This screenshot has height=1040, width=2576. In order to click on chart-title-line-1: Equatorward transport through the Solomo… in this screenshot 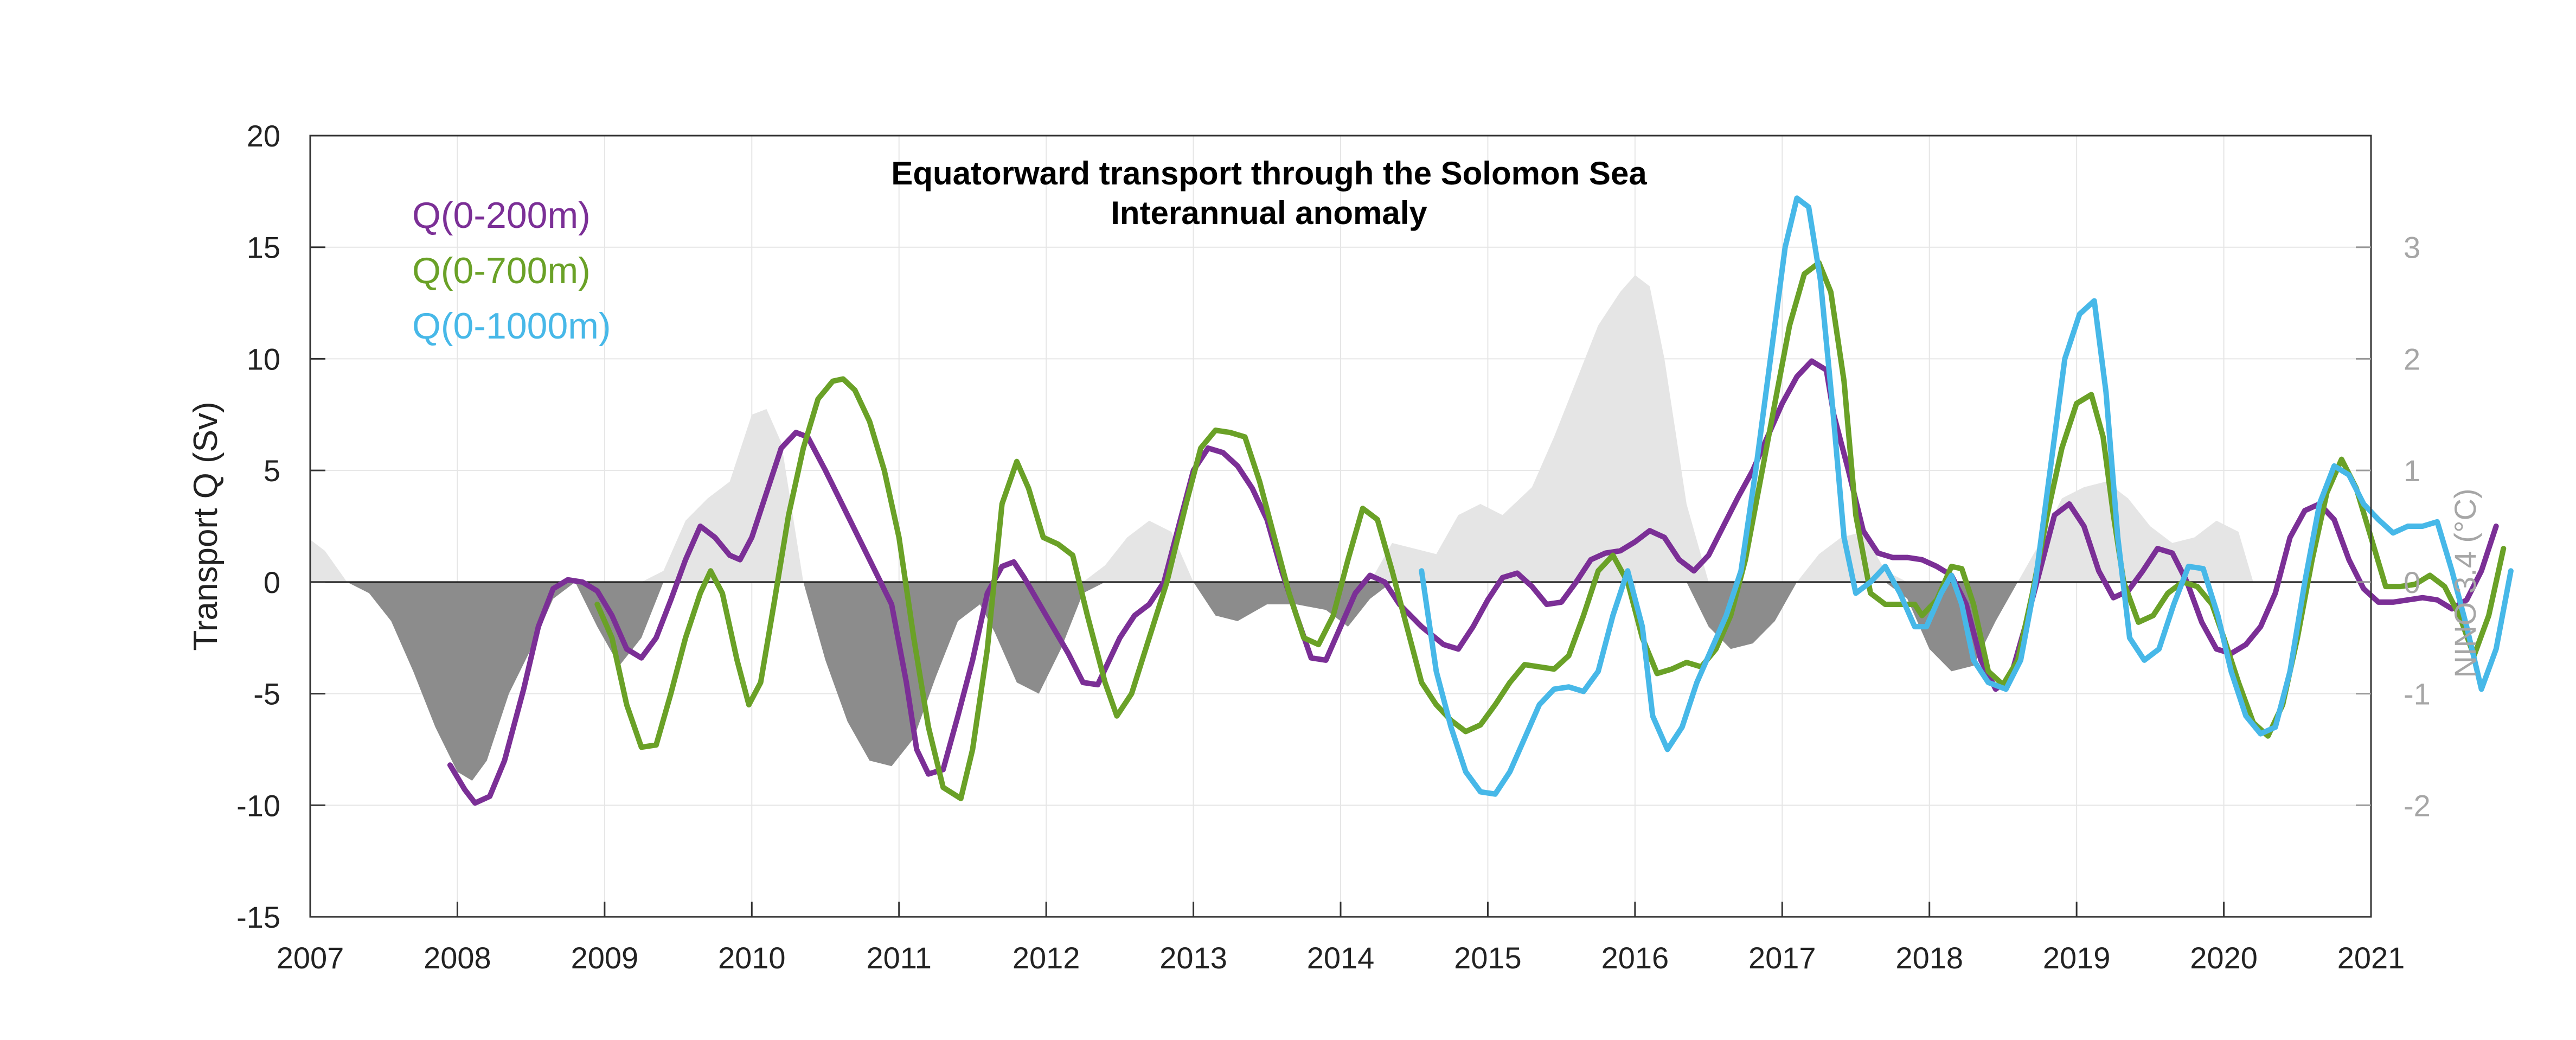, I will do `click(1269, 173)`.